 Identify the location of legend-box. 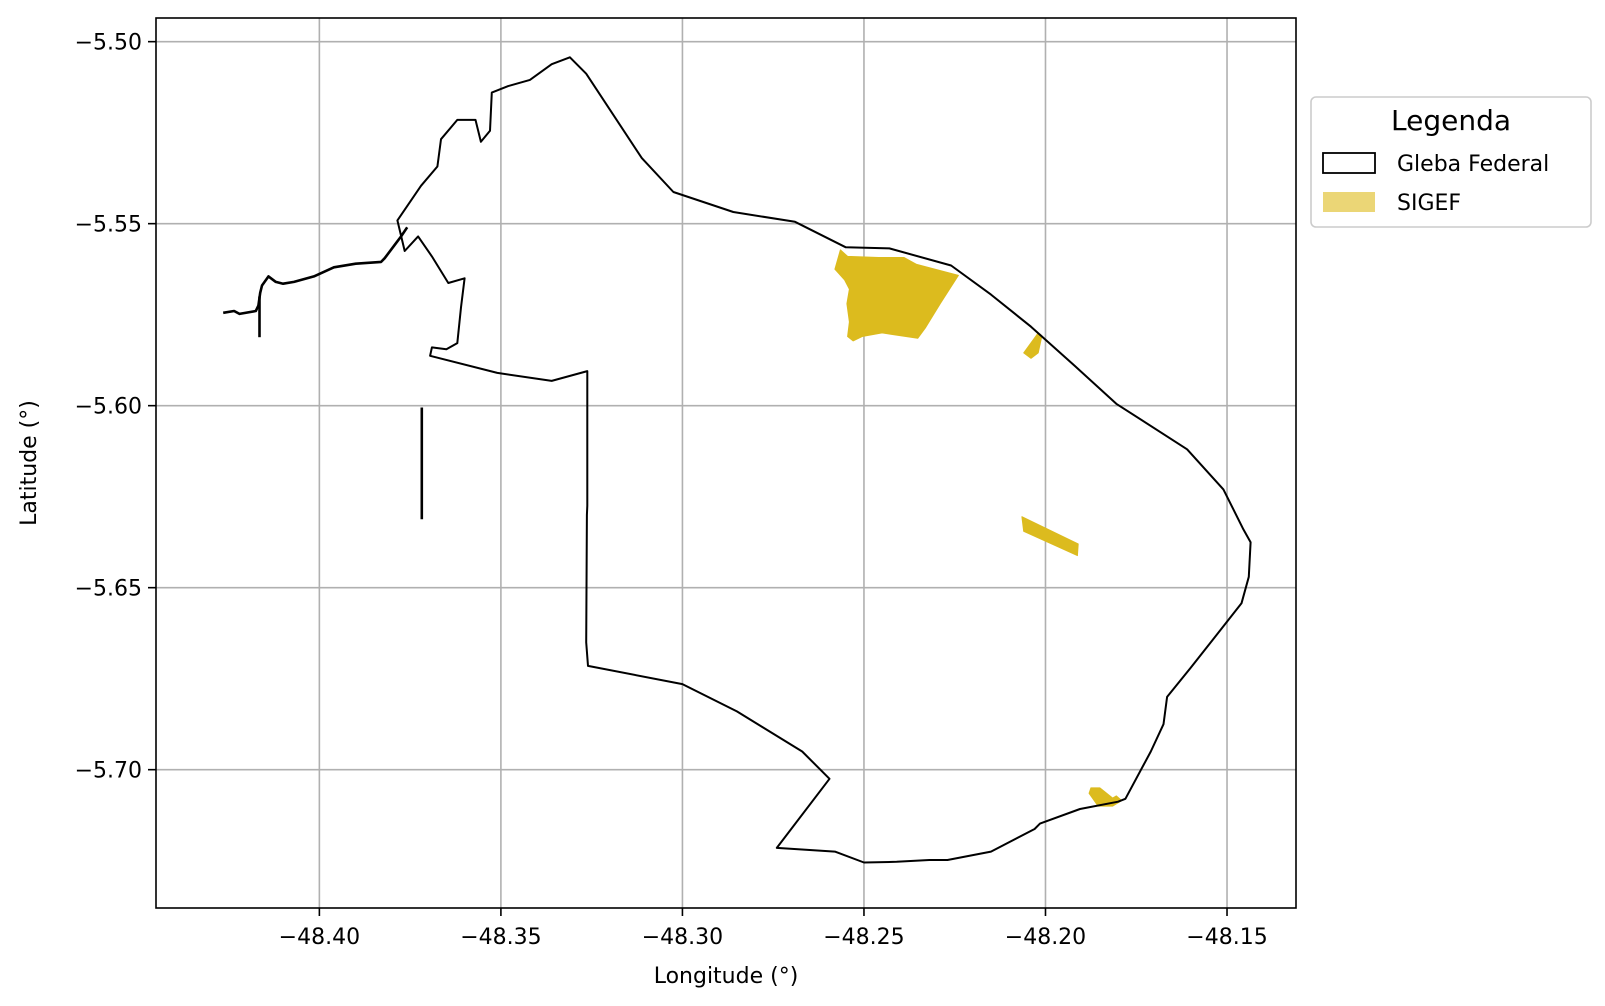
(1451, 162).